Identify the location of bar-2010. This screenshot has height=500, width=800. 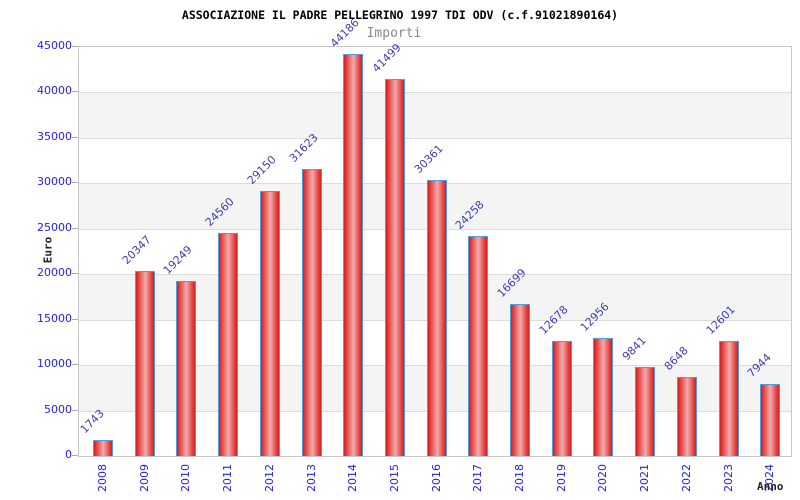
(186, 368).